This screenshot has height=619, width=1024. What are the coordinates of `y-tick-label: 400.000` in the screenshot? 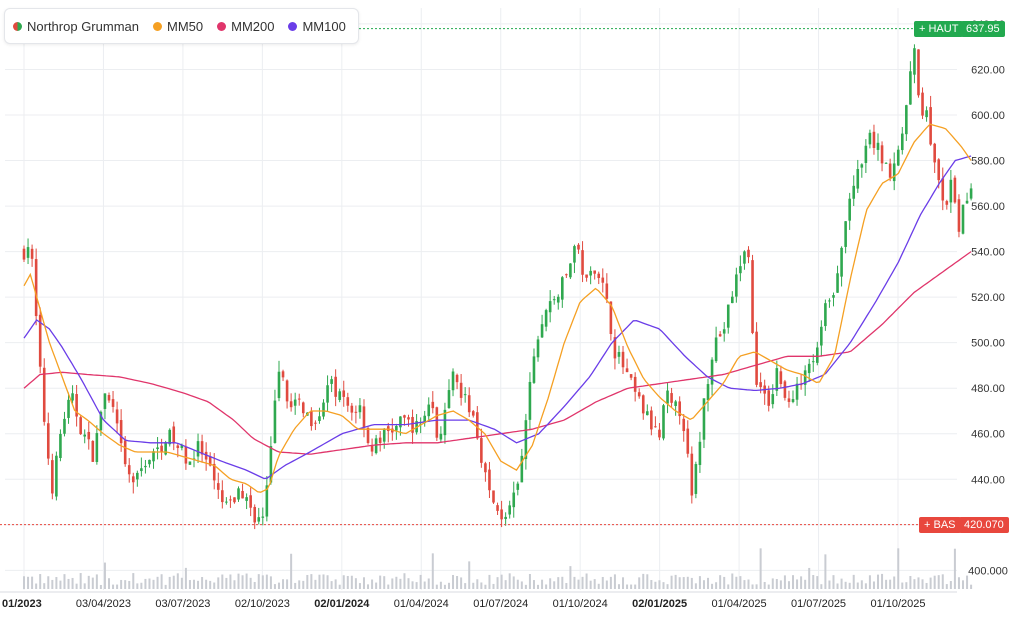 It's located at (988, 571).